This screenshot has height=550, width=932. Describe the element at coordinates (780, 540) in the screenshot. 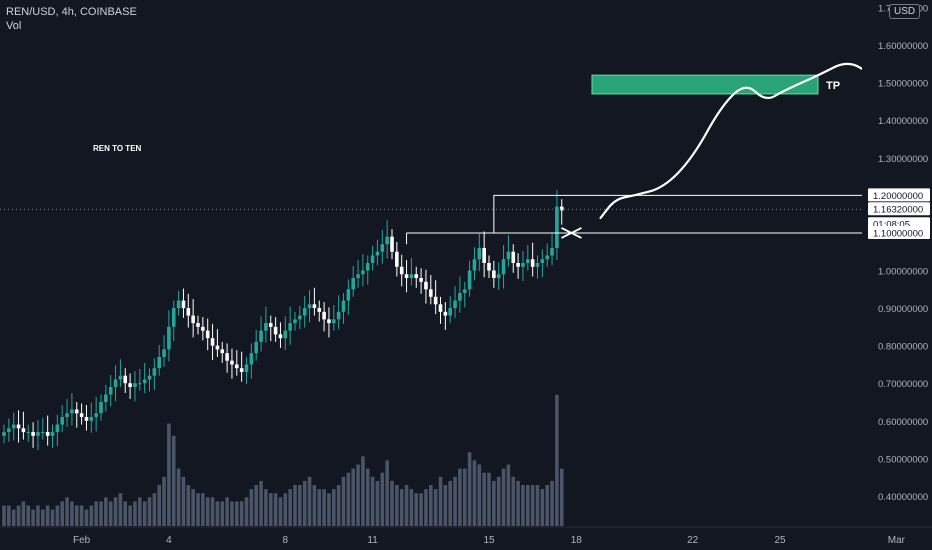

I see `time-tick-label: 25` at that location.